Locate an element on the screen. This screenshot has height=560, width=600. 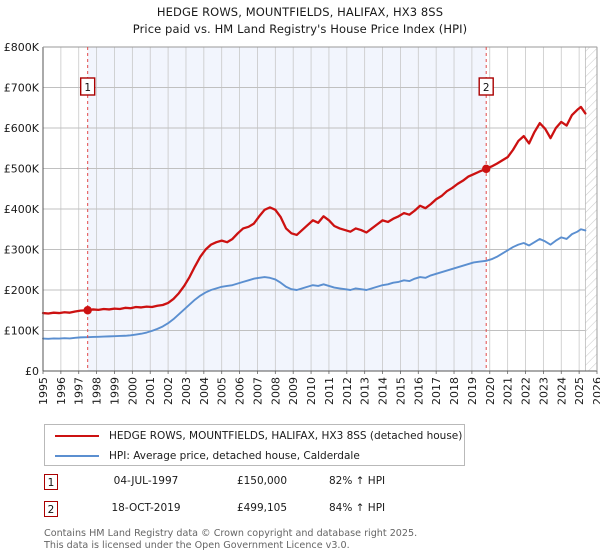
x-axis-tick-label: 2024 is located at coordinates (561, 391).